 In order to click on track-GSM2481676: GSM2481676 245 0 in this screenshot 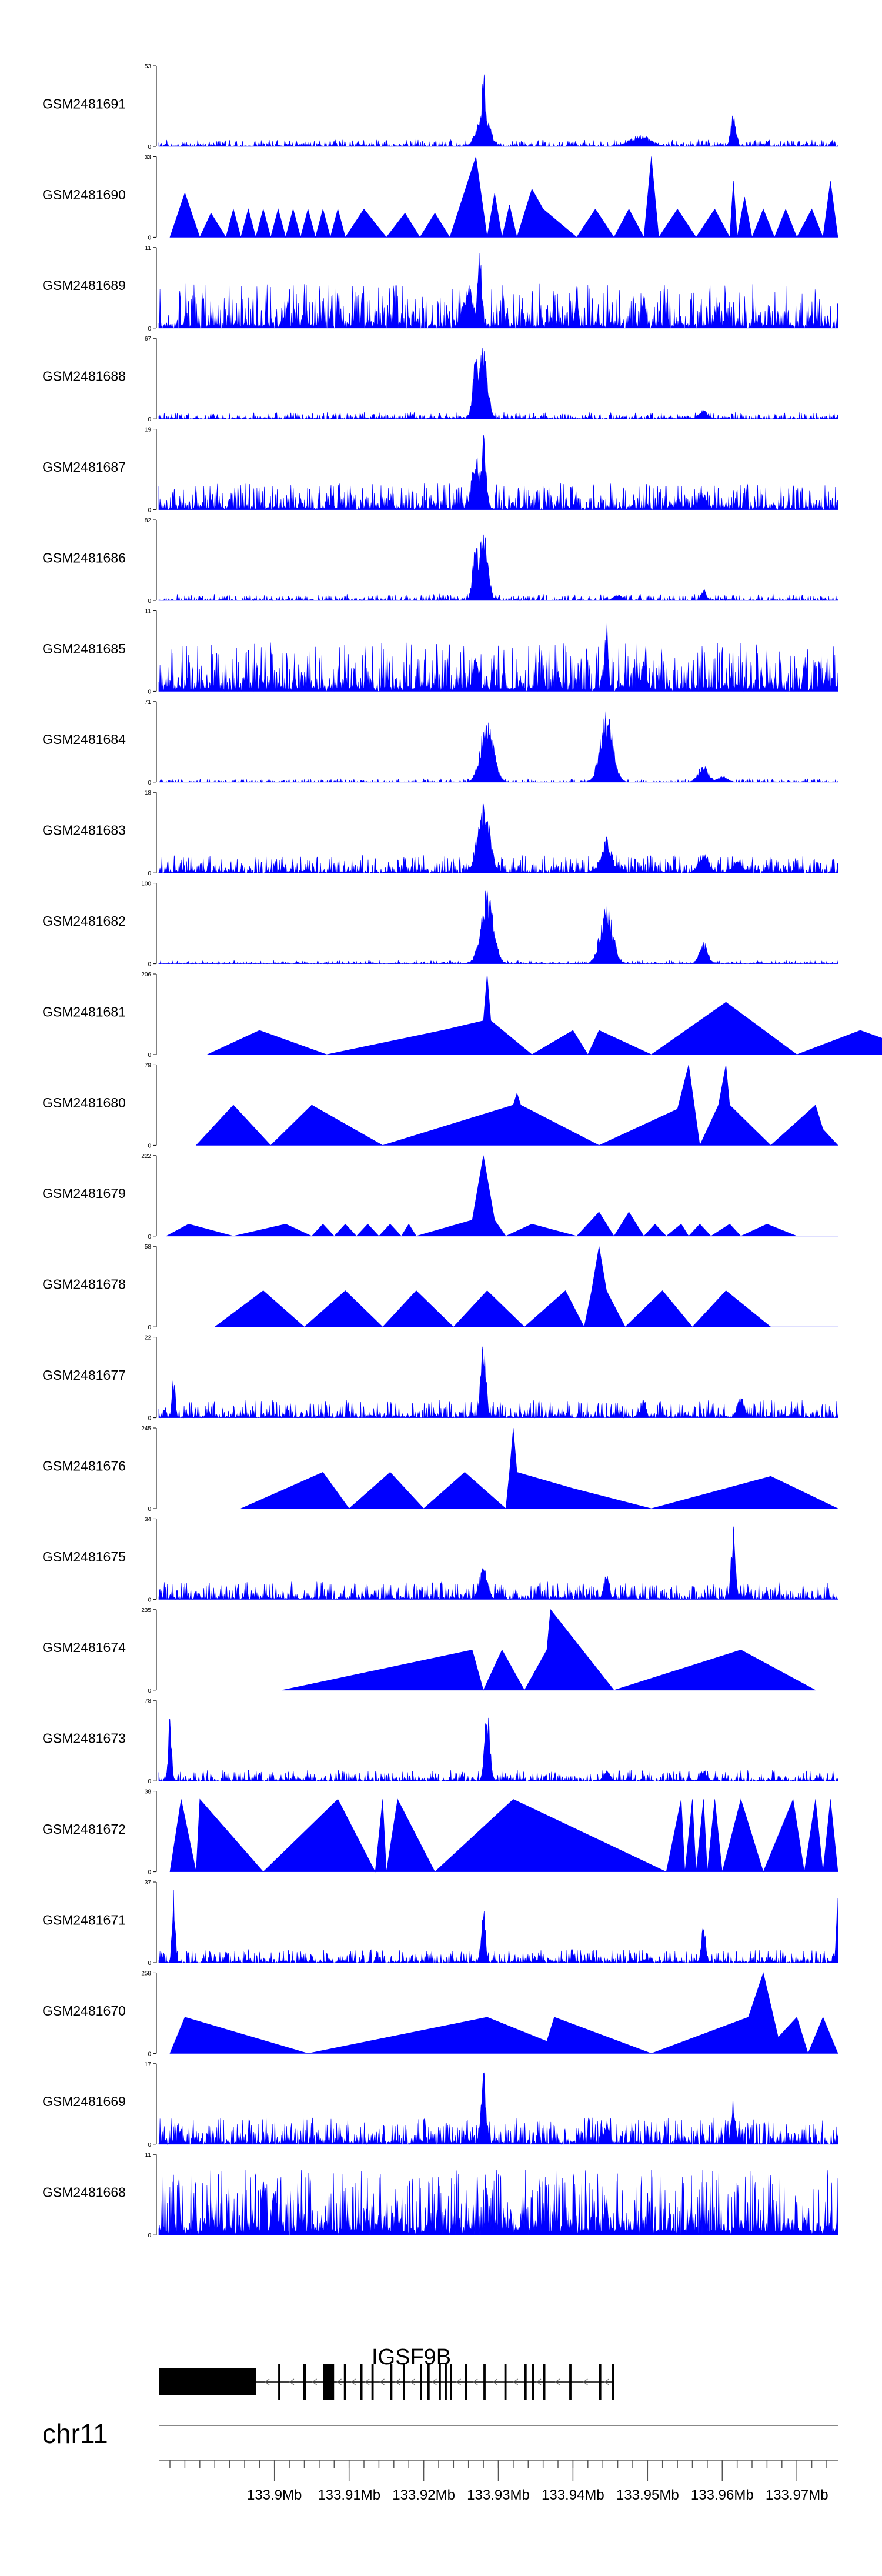, I will do `click(440, 1469)`.